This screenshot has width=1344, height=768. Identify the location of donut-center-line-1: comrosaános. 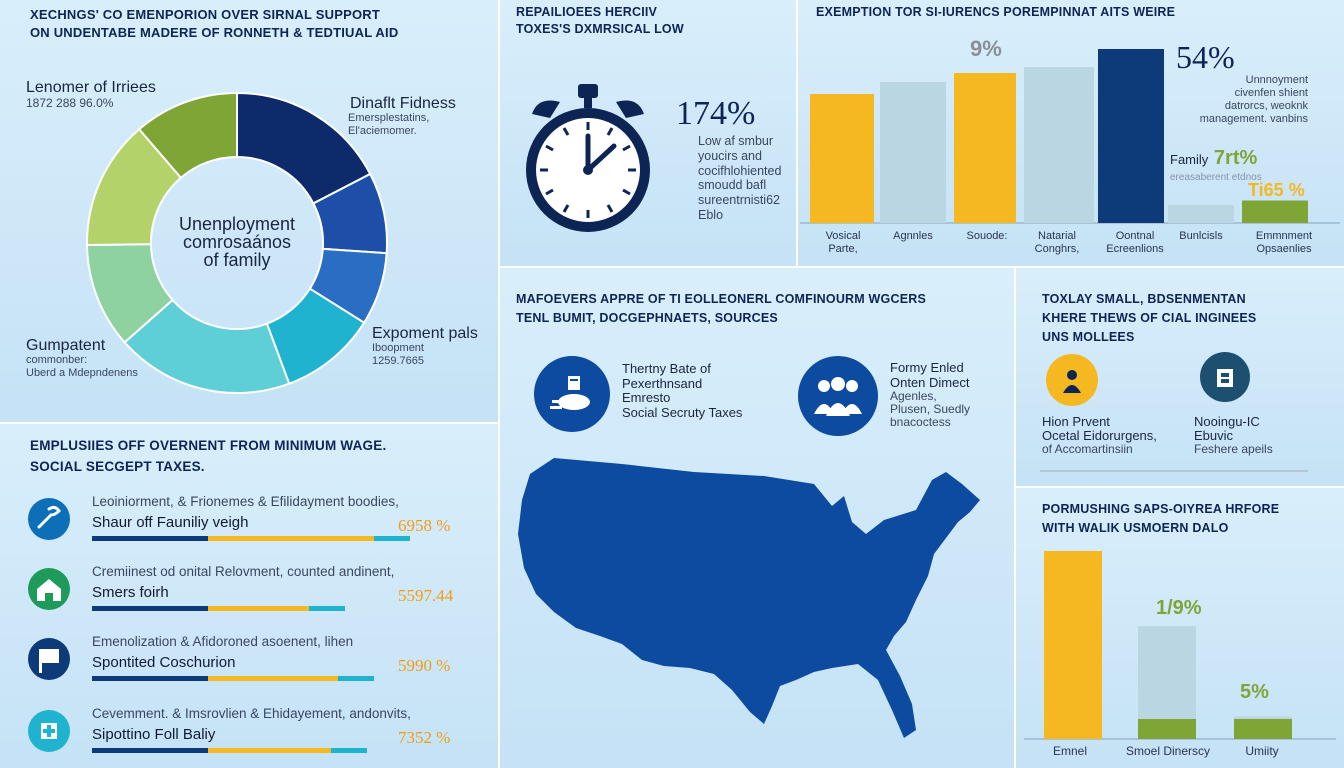
(237, 242).